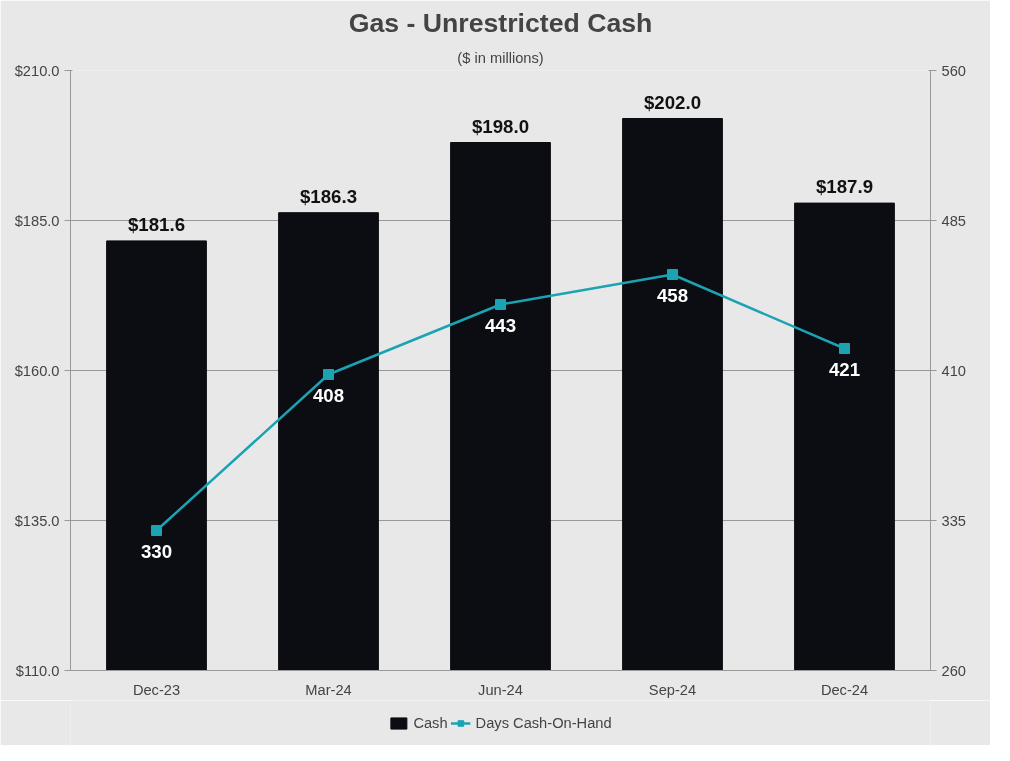 The width and height of the screenshot is (1010, 761). I want to click on data-label: 443, so click(500, 325).